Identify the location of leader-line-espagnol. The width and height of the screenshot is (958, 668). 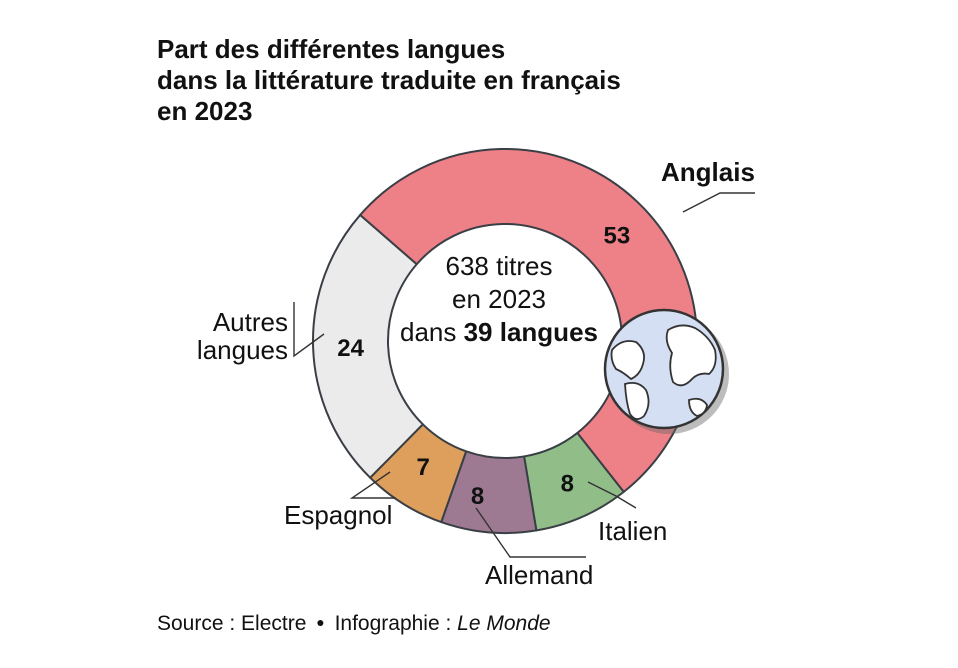
(372, 485).